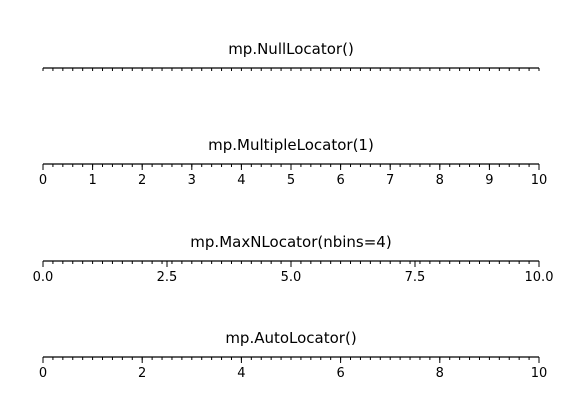 This screenshot has width=586, height=412. What do you see at coordinates (290, 338) in the screenshot?
I see `panel-title: mp.AutoLocator()` at bounding box center [290, 338].